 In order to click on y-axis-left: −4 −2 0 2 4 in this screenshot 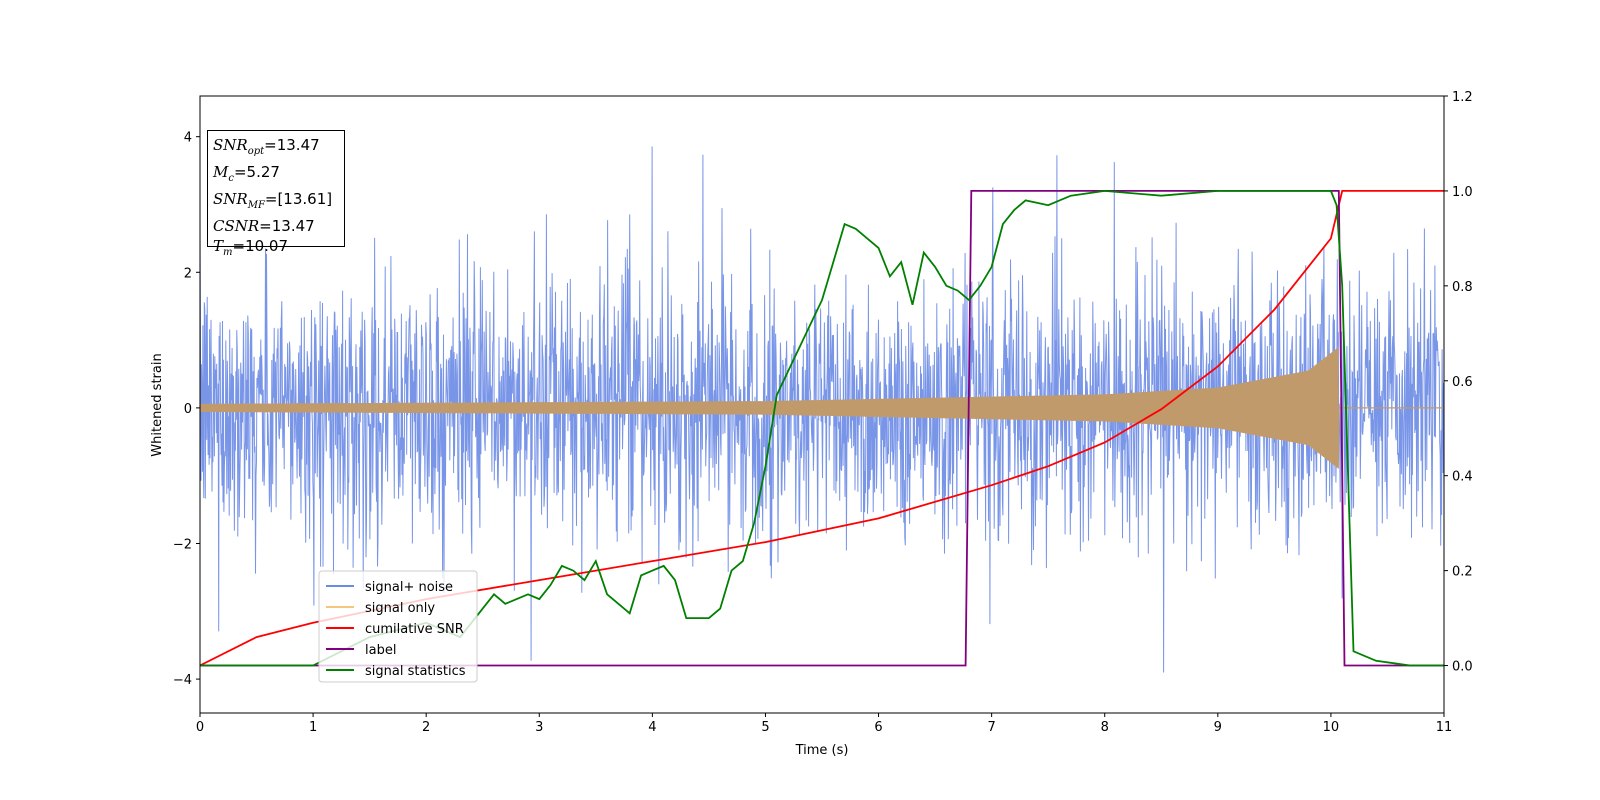, I will do `click(186, 409)`.